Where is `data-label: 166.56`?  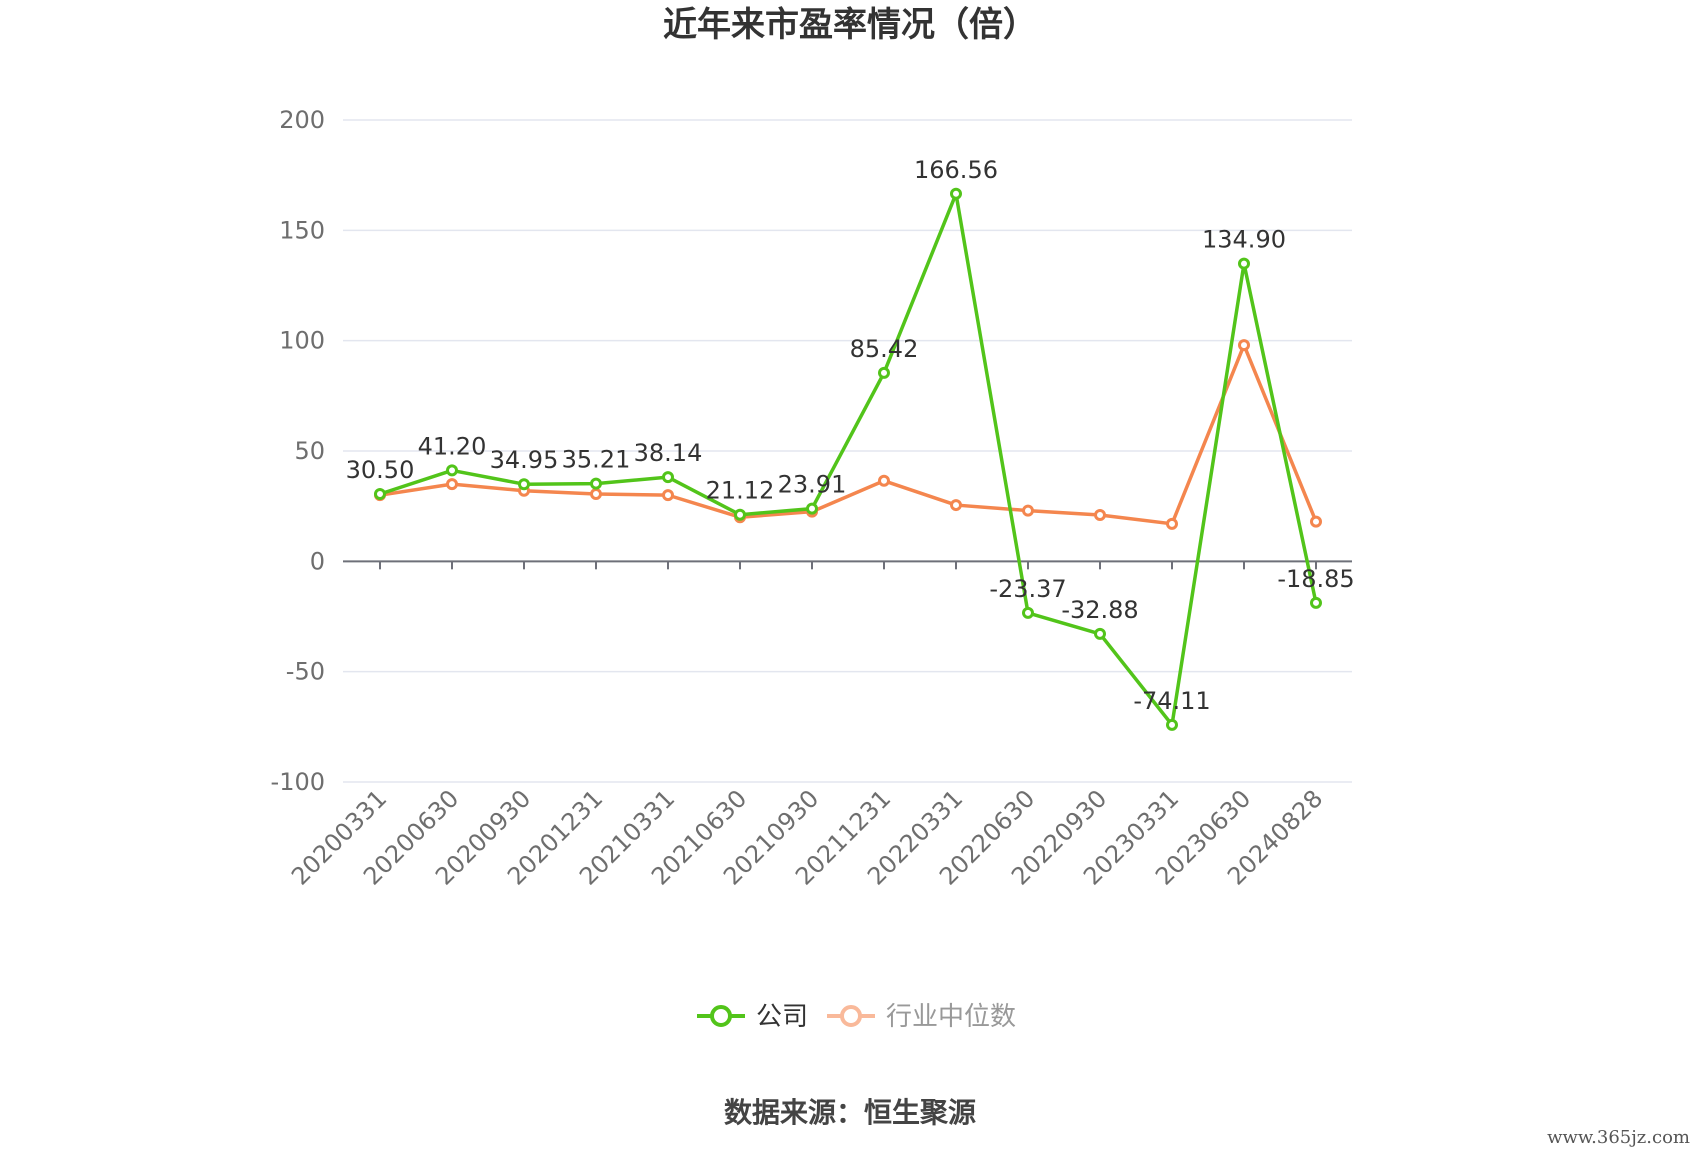
data-label: 166.56 is located at coordinates (956, 170).